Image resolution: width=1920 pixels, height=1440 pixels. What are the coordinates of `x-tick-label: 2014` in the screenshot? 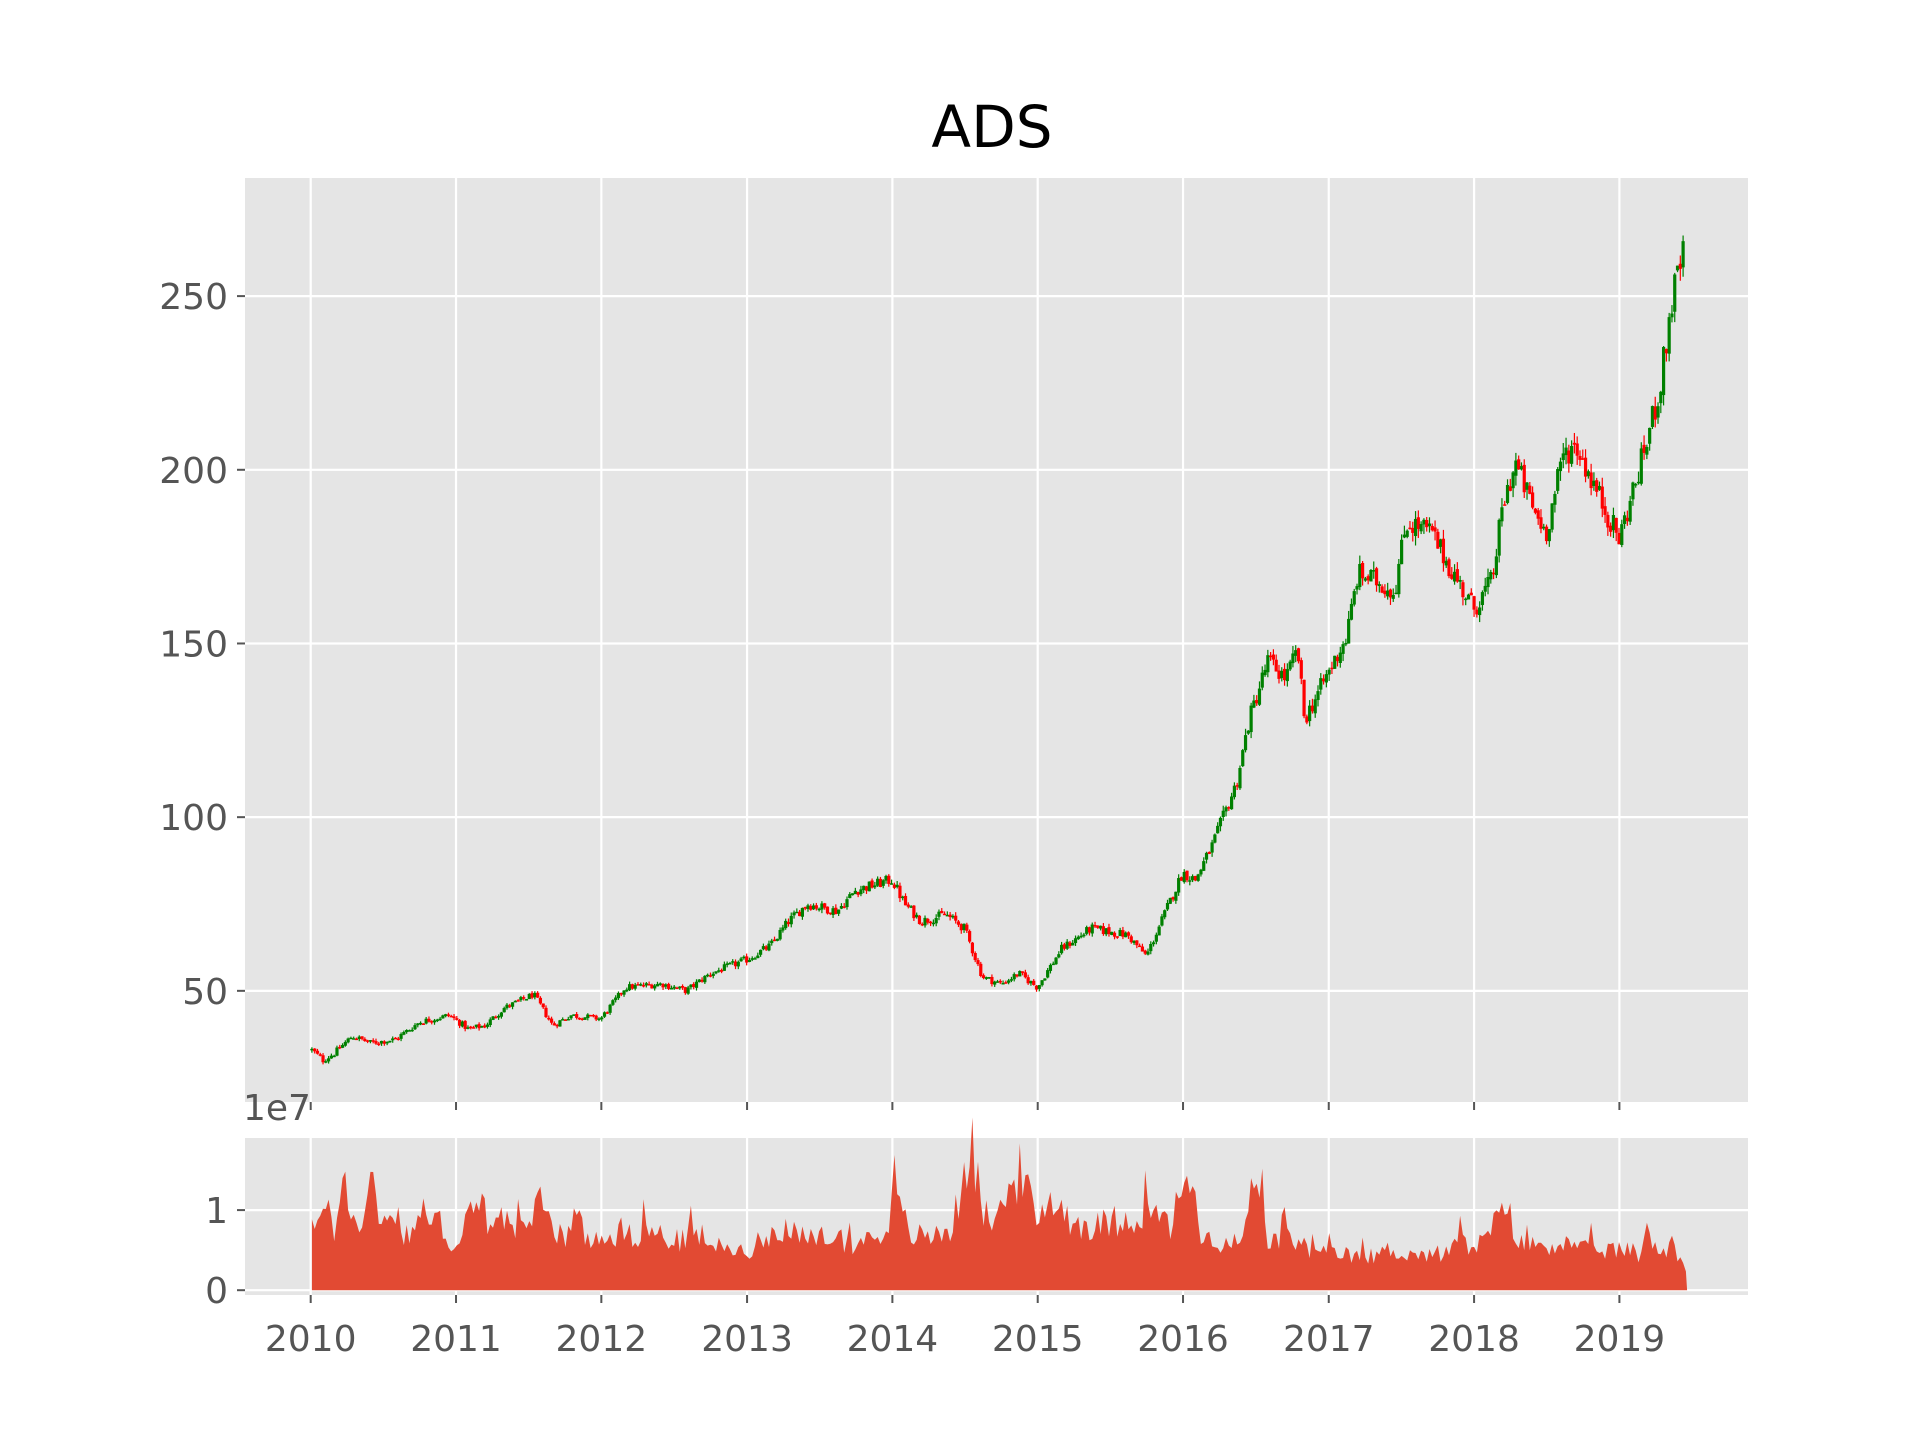 It's located at (893, 1339).